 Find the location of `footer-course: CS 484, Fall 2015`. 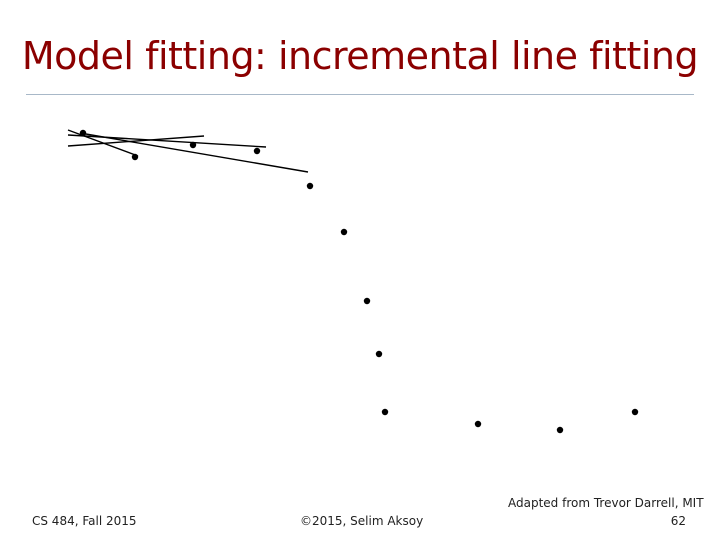

footer-course: CS 484, Fall 2015 is located at coordinates (84, 521).